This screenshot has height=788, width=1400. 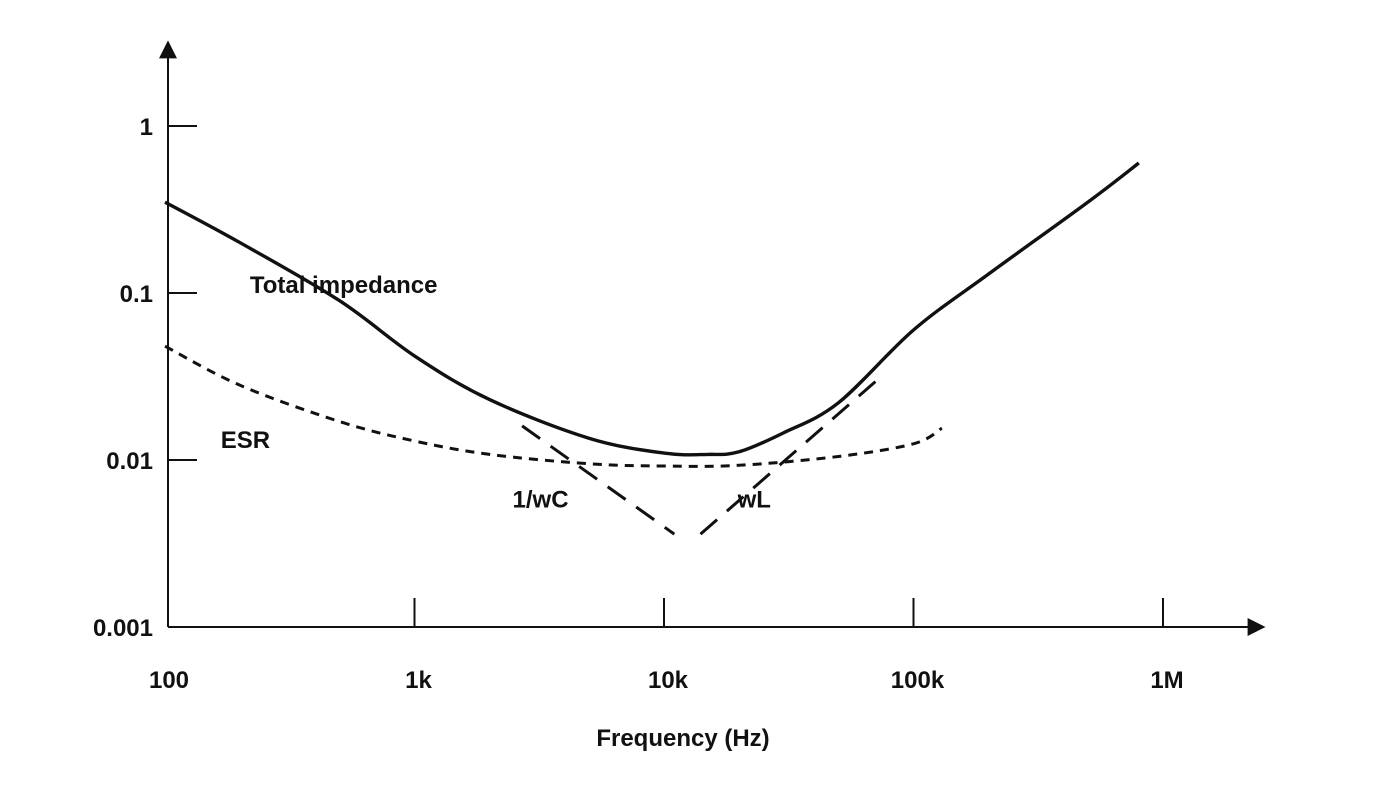 What do you see at coordinates (344, 285) in the screenshot?
I see `series-label-total-impedance: Total impedance` at bounding box center [344, 285].